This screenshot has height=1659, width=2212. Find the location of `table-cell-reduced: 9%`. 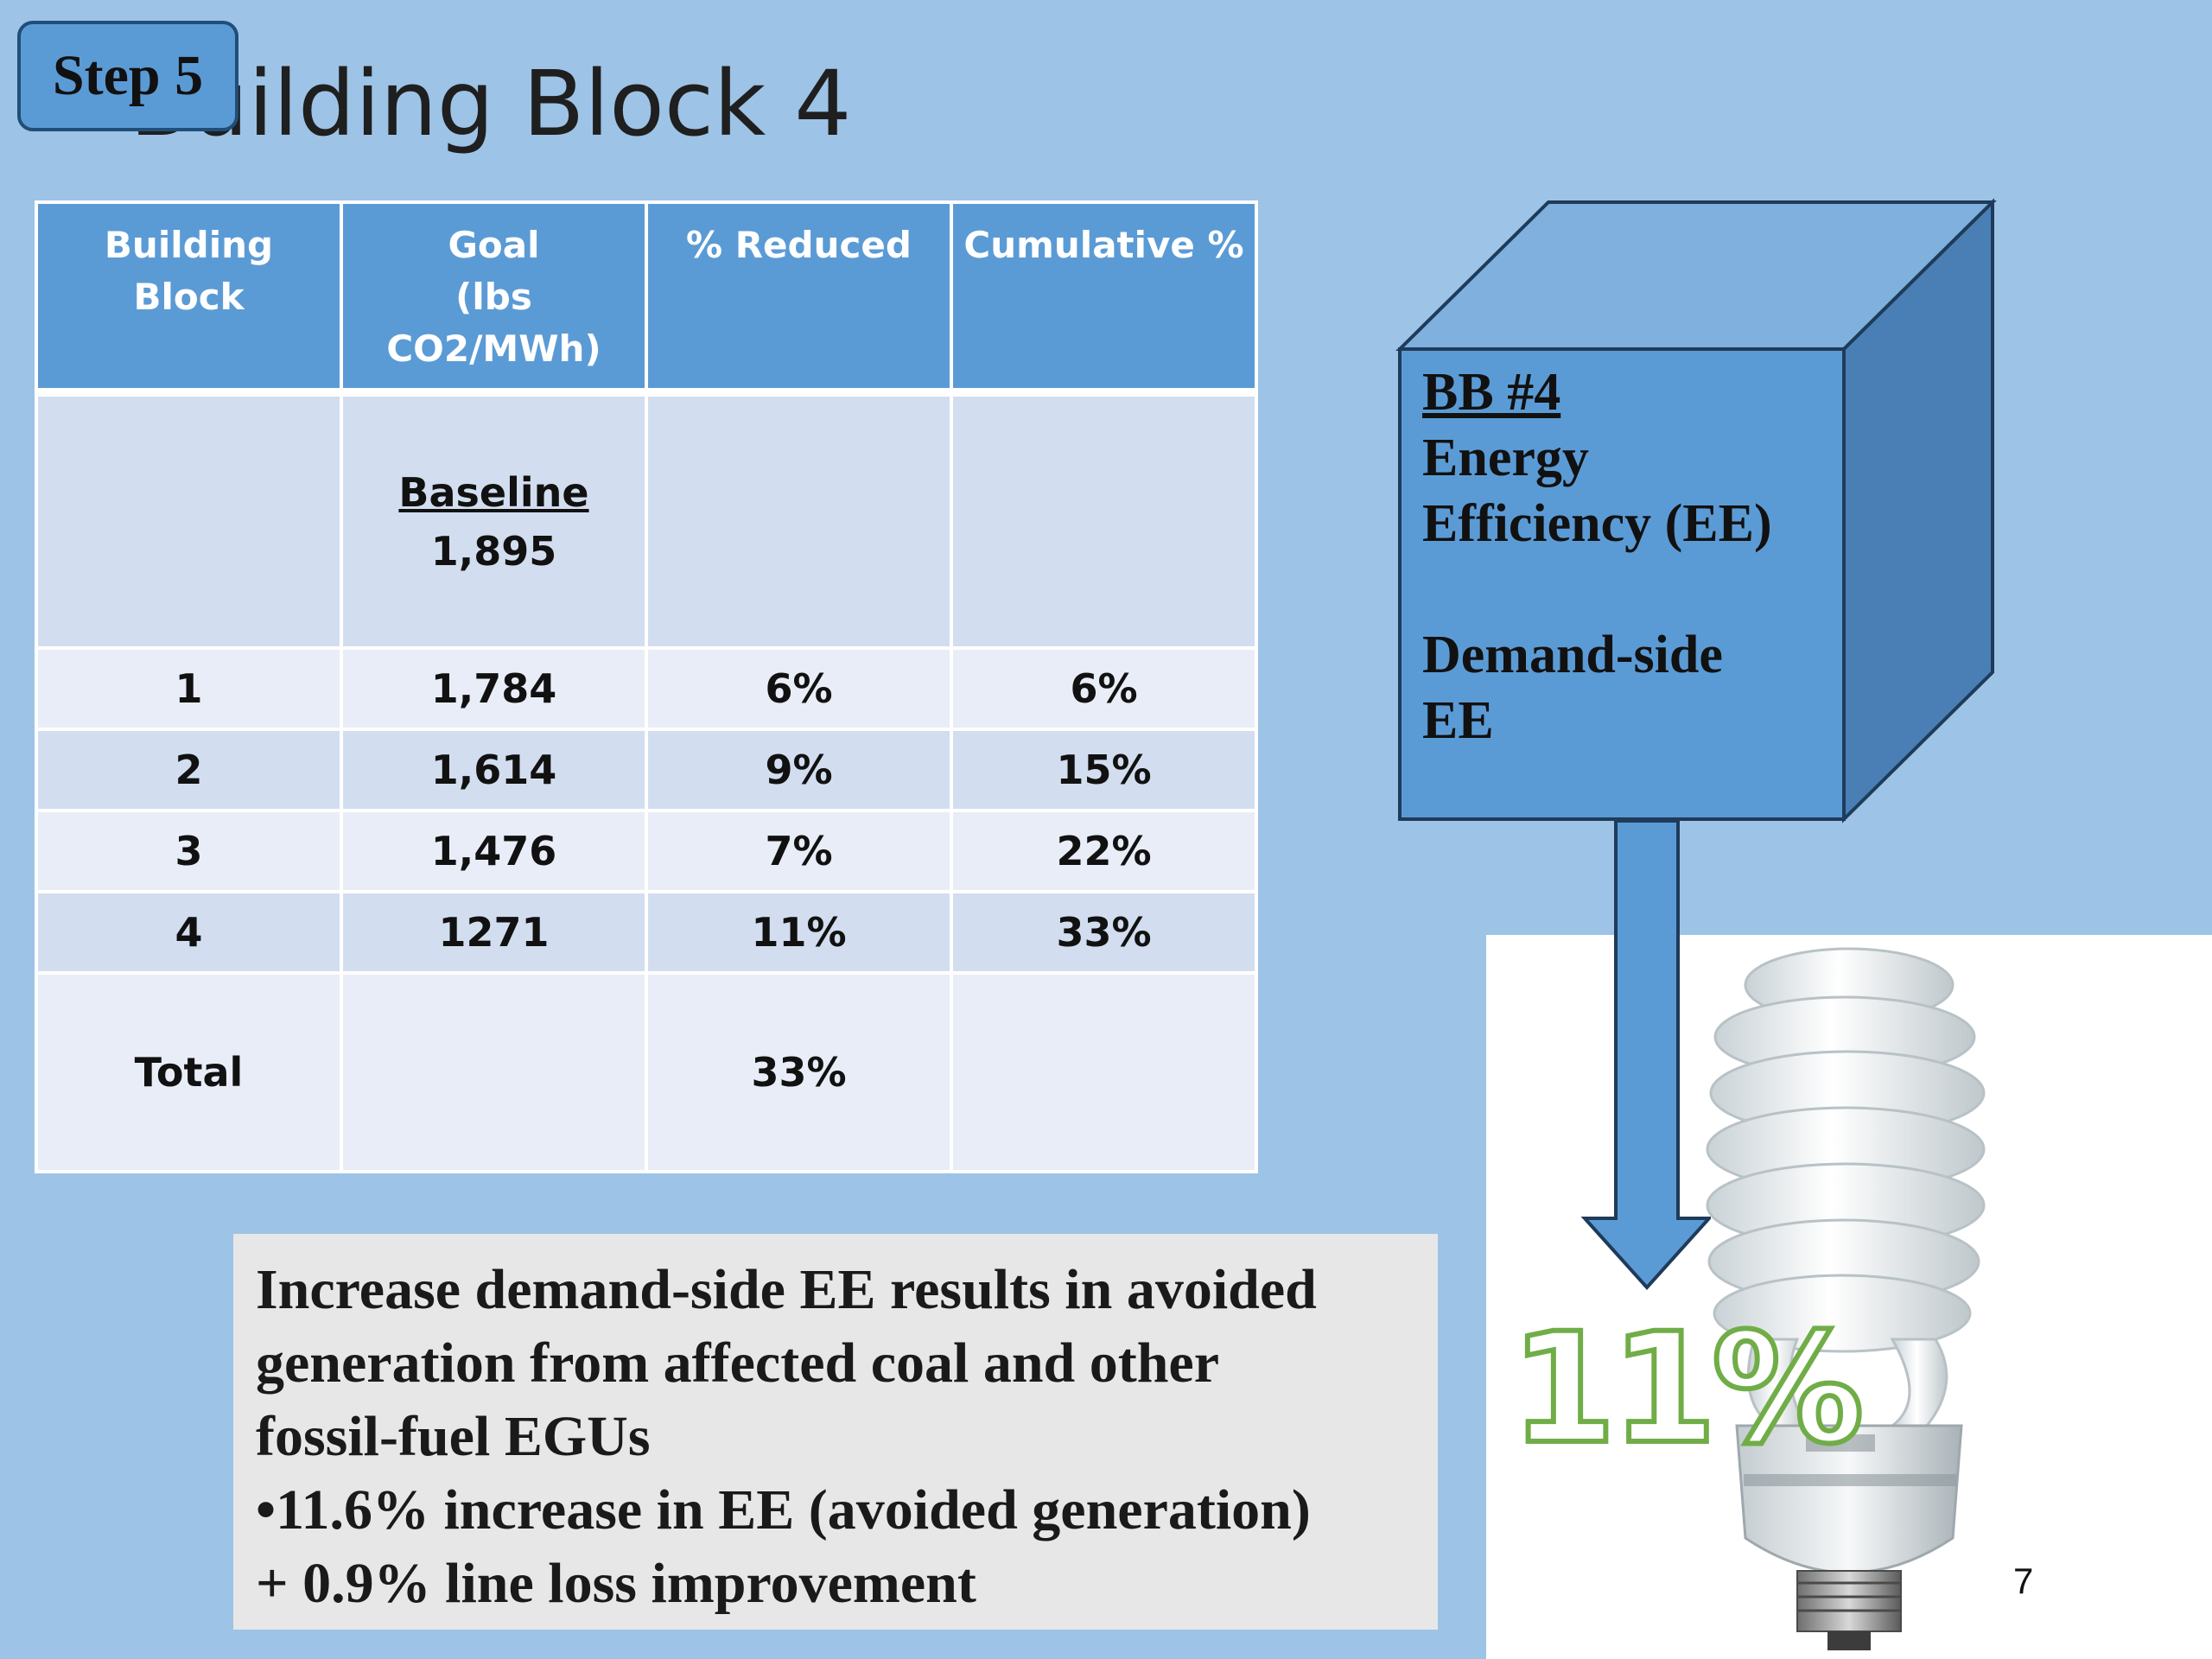

table-cell-reduced: 9% is located at coordinates (799, 770).